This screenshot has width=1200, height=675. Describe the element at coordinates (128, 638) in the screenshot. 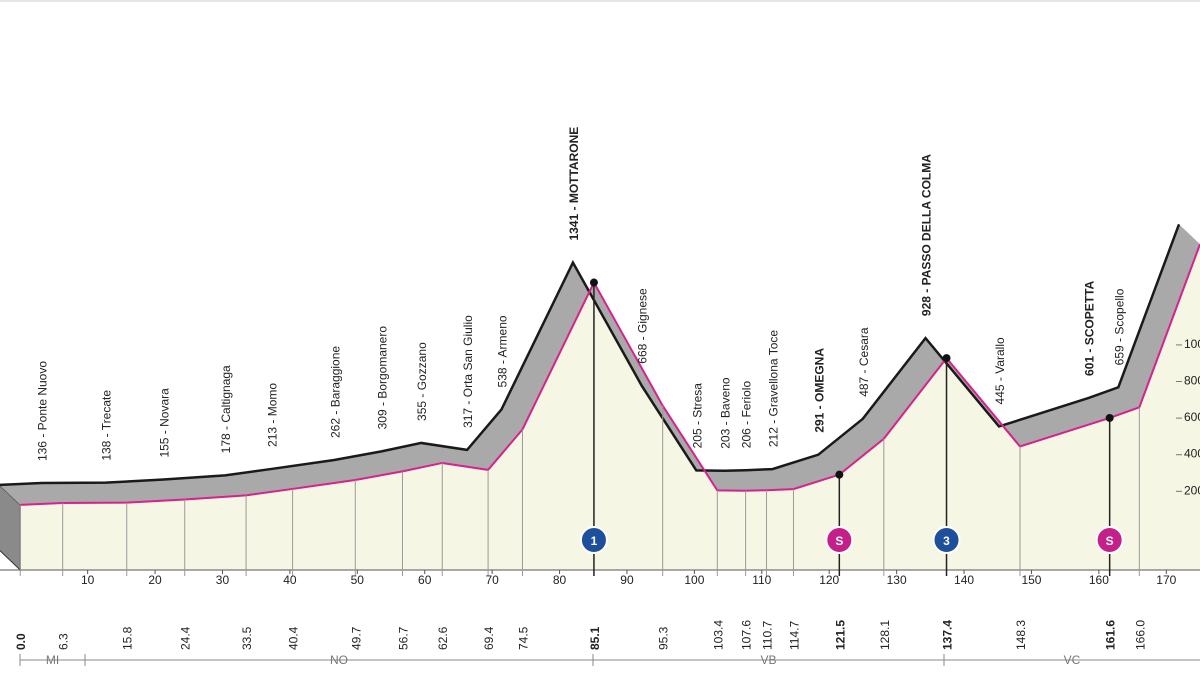

I see `km-label: 15.8` at that location.